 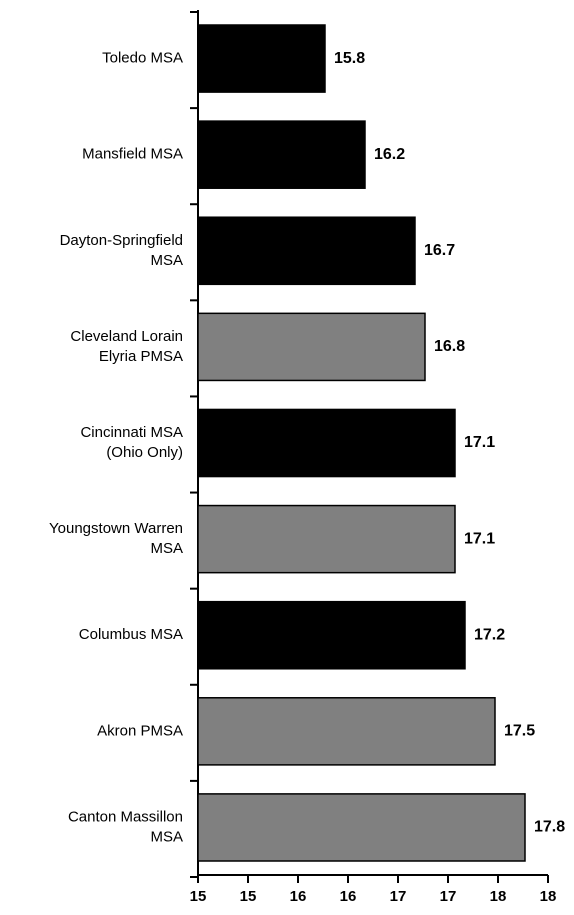 What do you see at coordinates (141, 356) in the screenshot?
I see `category-line: Elyria PMSA` at bounding box center [141, 356].